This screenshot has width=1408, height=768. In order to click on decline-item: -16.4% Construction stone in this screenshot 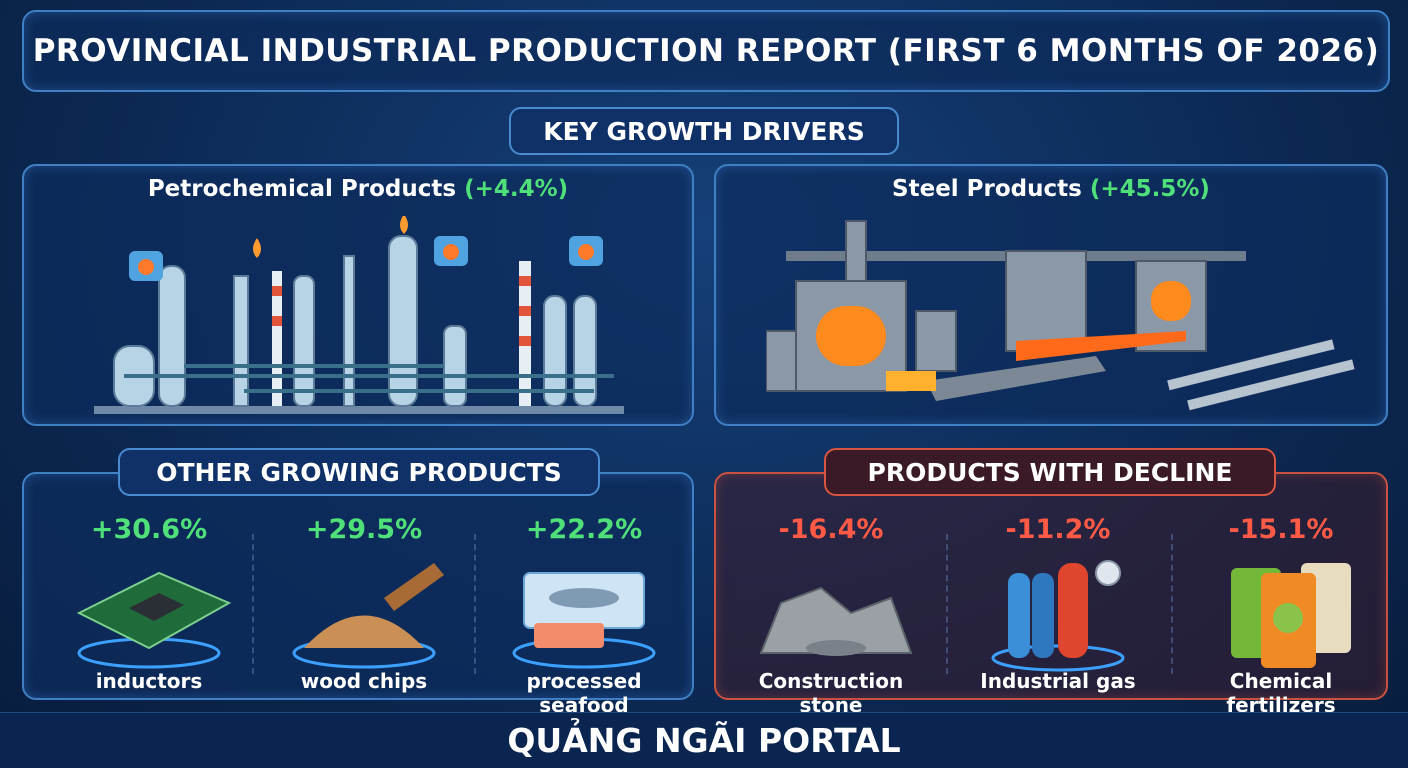, I will do `click(831, 615)`.